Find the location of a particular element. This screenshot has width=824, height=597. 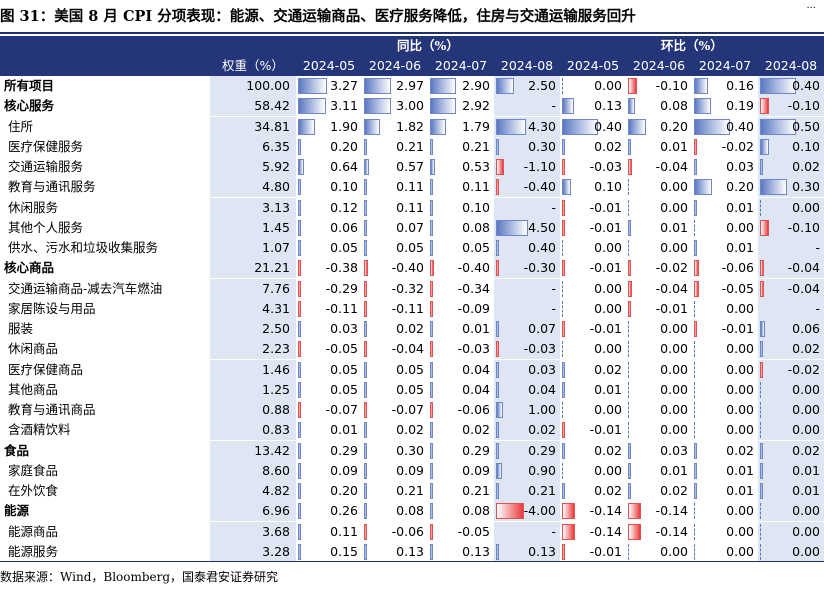

cell-value: -0.10 is located at coordinates (803, 227).